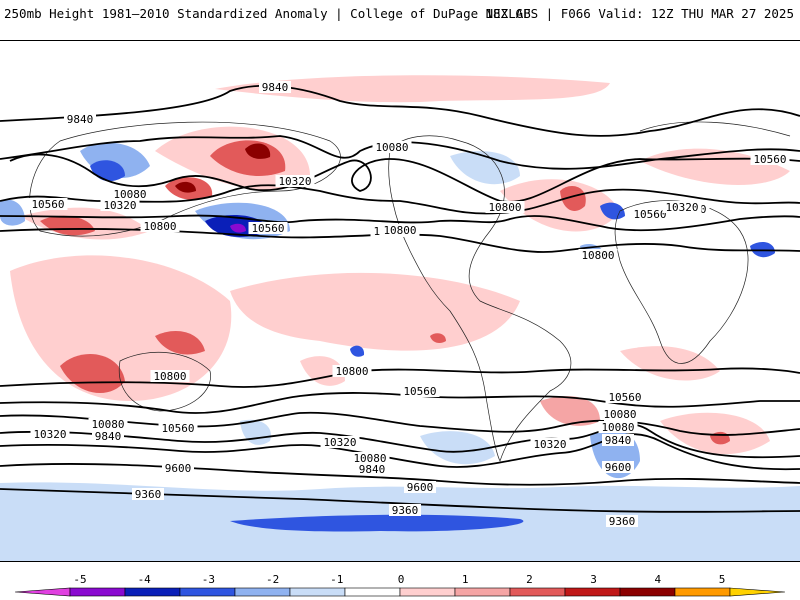 This screenshot has width=800, height=600. I want to click on colorbar-tick-label: -2, so click(272, 579).